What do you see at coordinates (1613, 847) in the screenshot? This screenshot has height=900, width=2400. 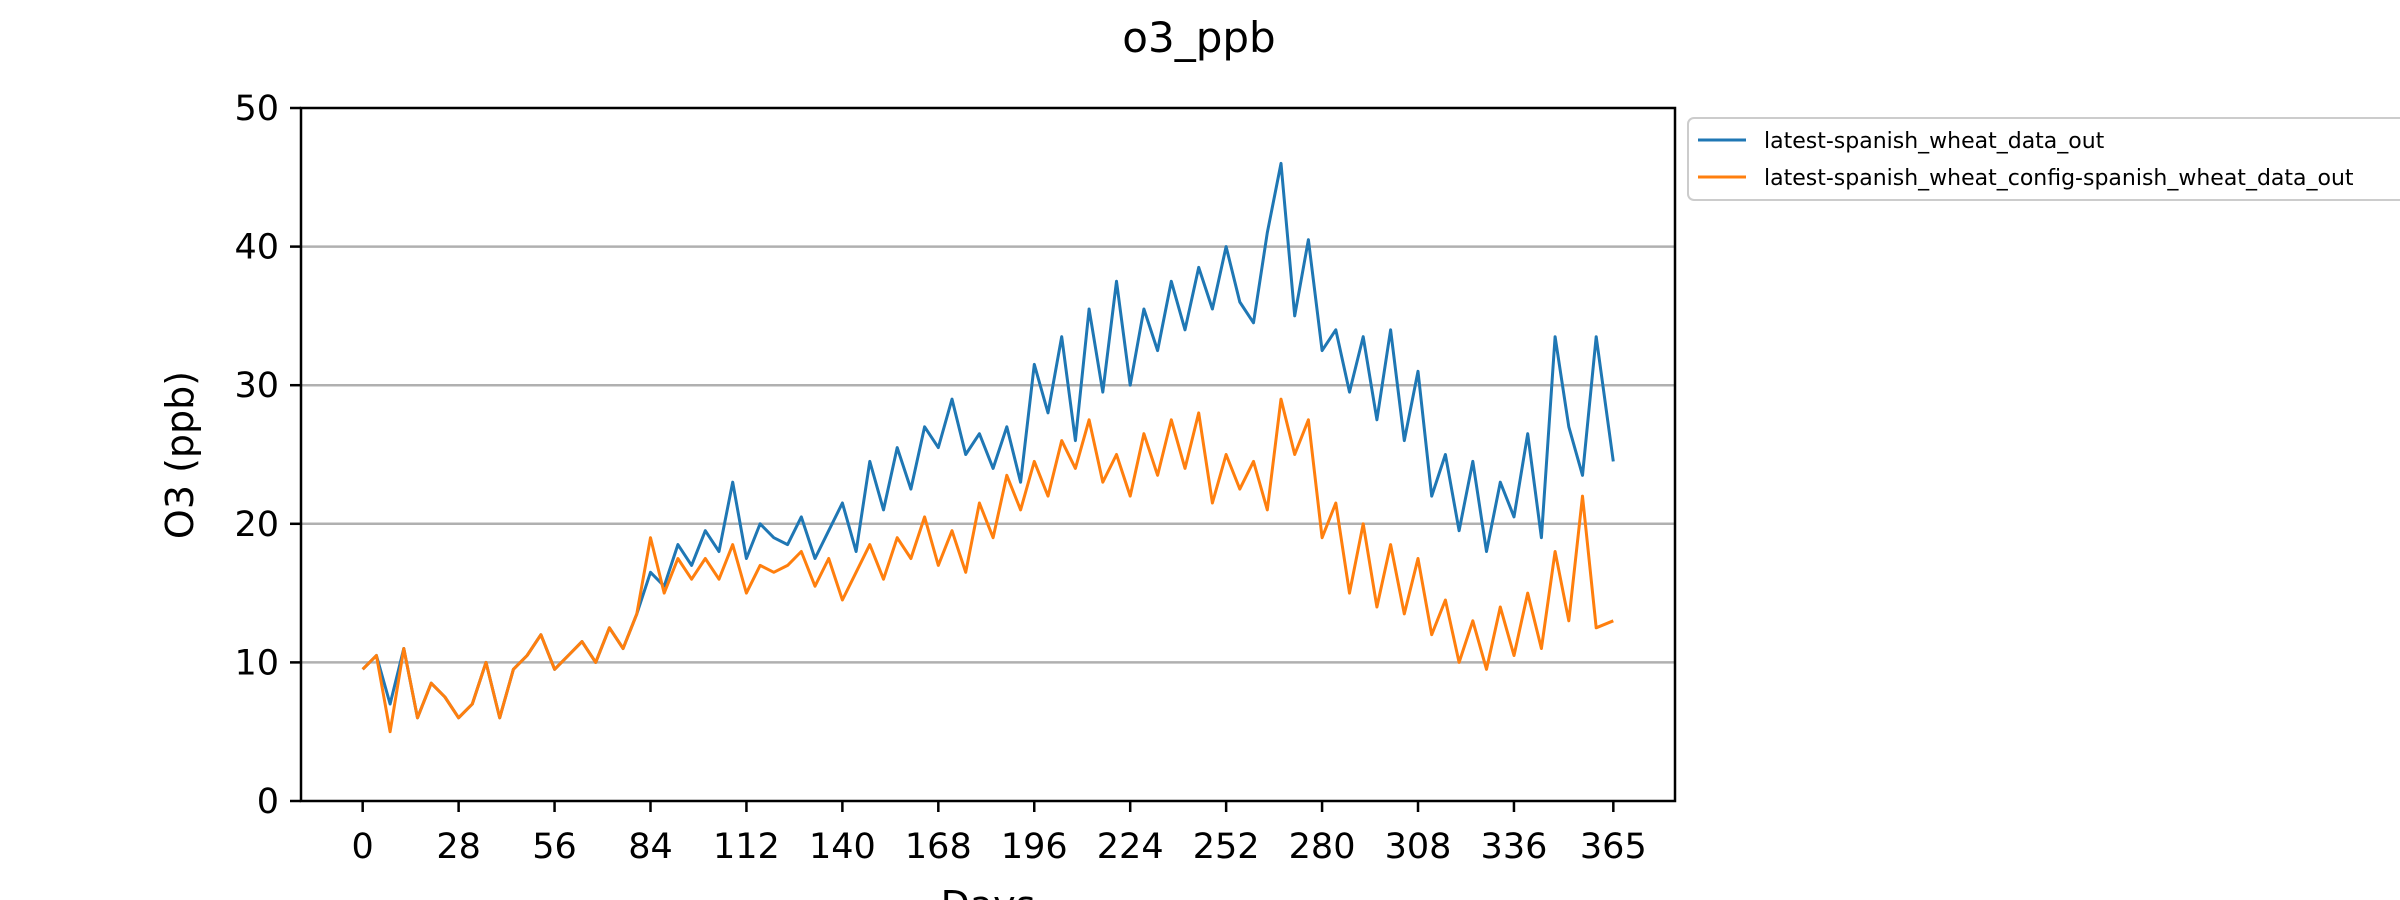 I see `x-tick-label: 365` at bounding box center [1613, 847].